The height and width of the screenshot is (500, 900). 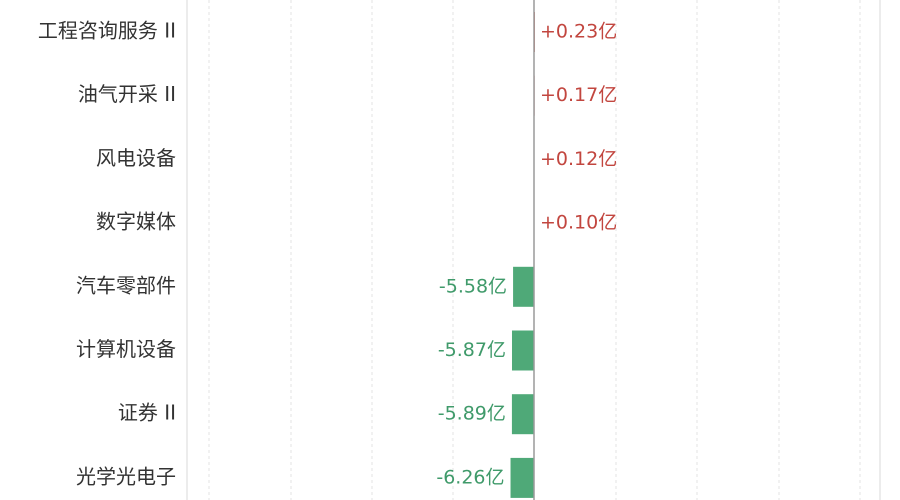 I want to click on category-label: 计算机设备, so click(x=126, y=349).